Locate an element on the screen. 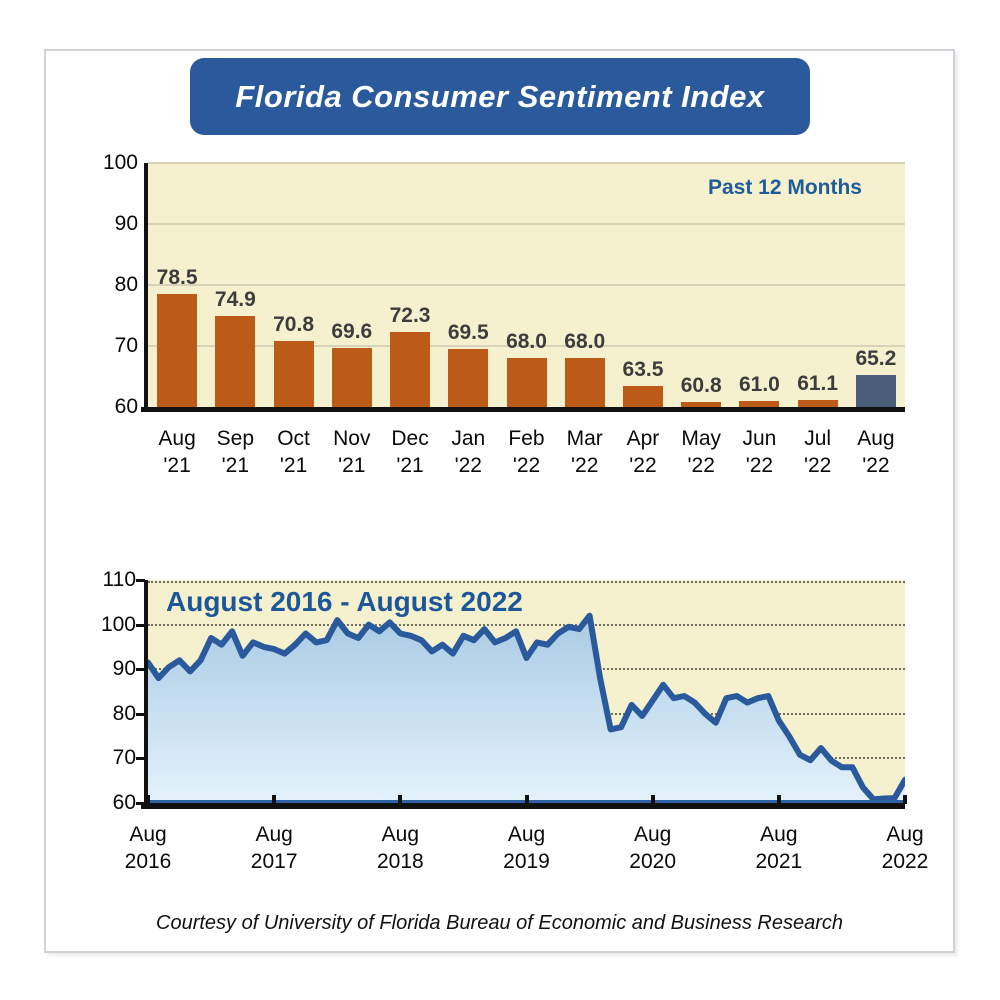  bar-chart-y-axis-line is located at coordinates (146, 287).